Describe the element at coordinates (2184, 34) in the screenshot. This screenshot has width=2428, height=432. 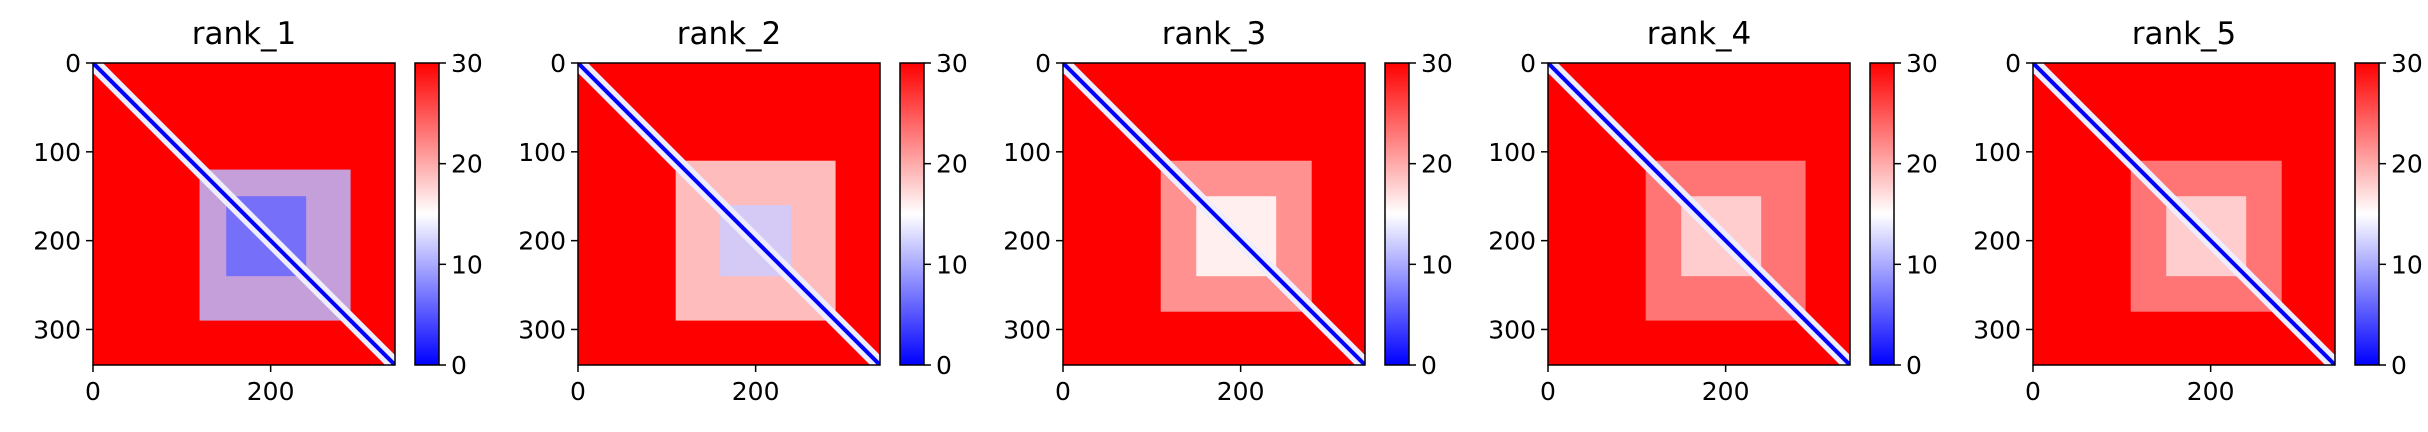
I see `panel-title: rank_5` at that location.